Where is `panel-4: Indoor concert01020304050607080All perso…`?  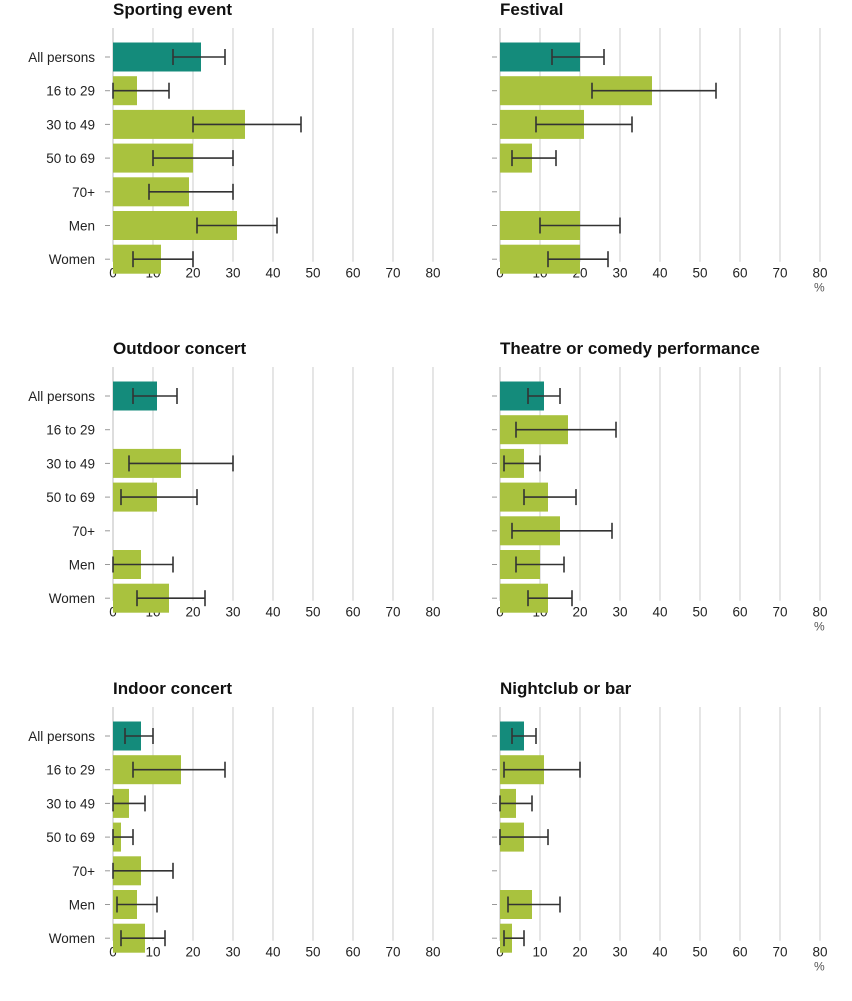 panel-4: Indoor concert01020304050607080All perso… is located at coordinates (234, 819).